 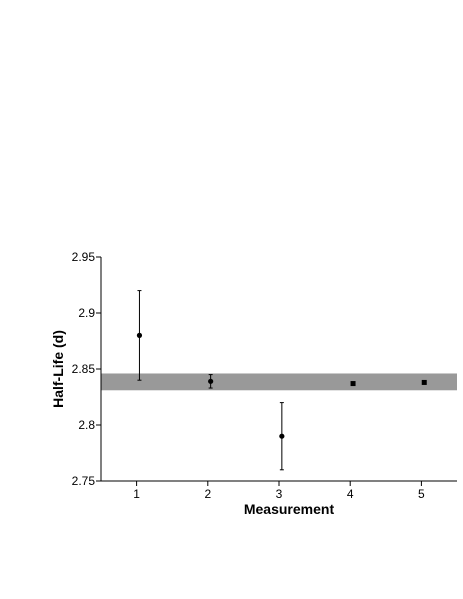 I want to click on x-tick-label: 5, so click(x=421, y=494).